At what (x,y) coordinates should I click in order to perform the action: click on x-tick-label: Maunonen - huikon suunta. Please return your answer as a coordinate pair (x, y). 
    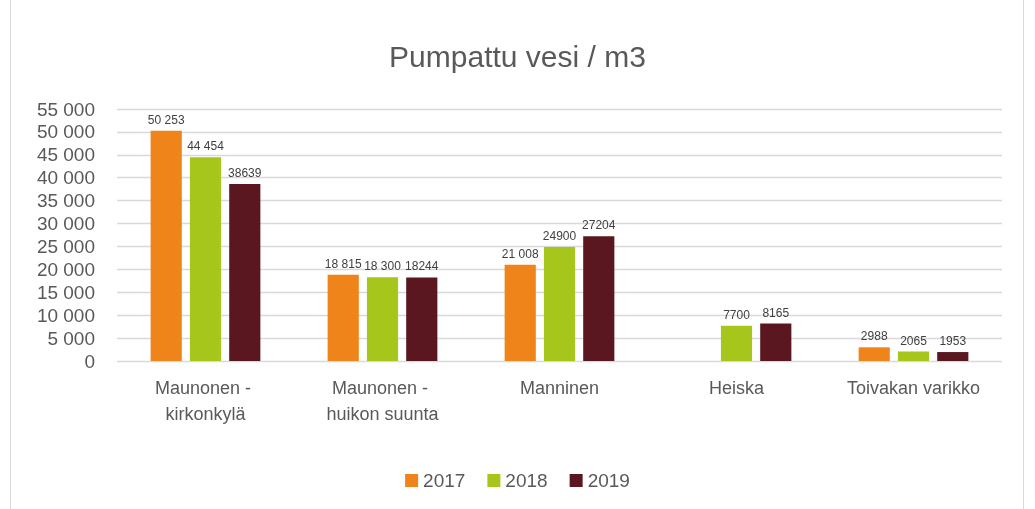
    Looking at the image, I should click on (383, 401).